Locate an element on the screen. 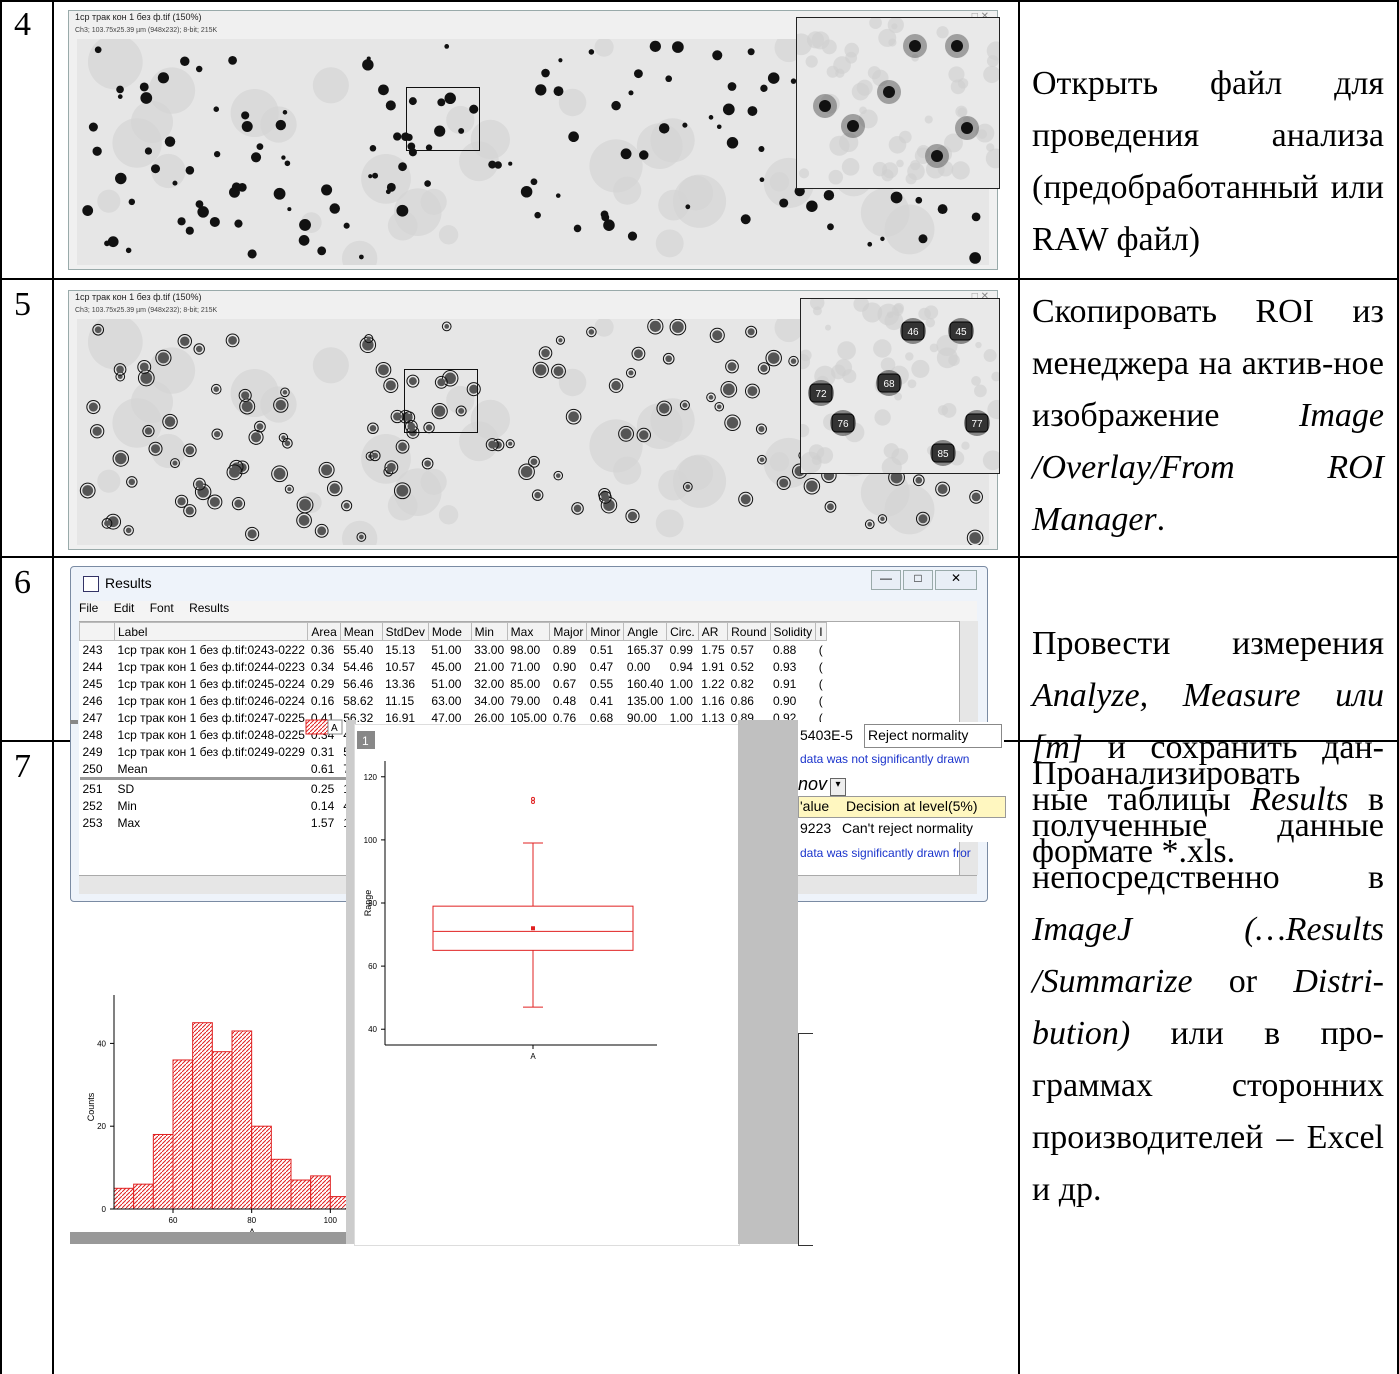  maximize-button: □ is located at coordinates (918, 580).